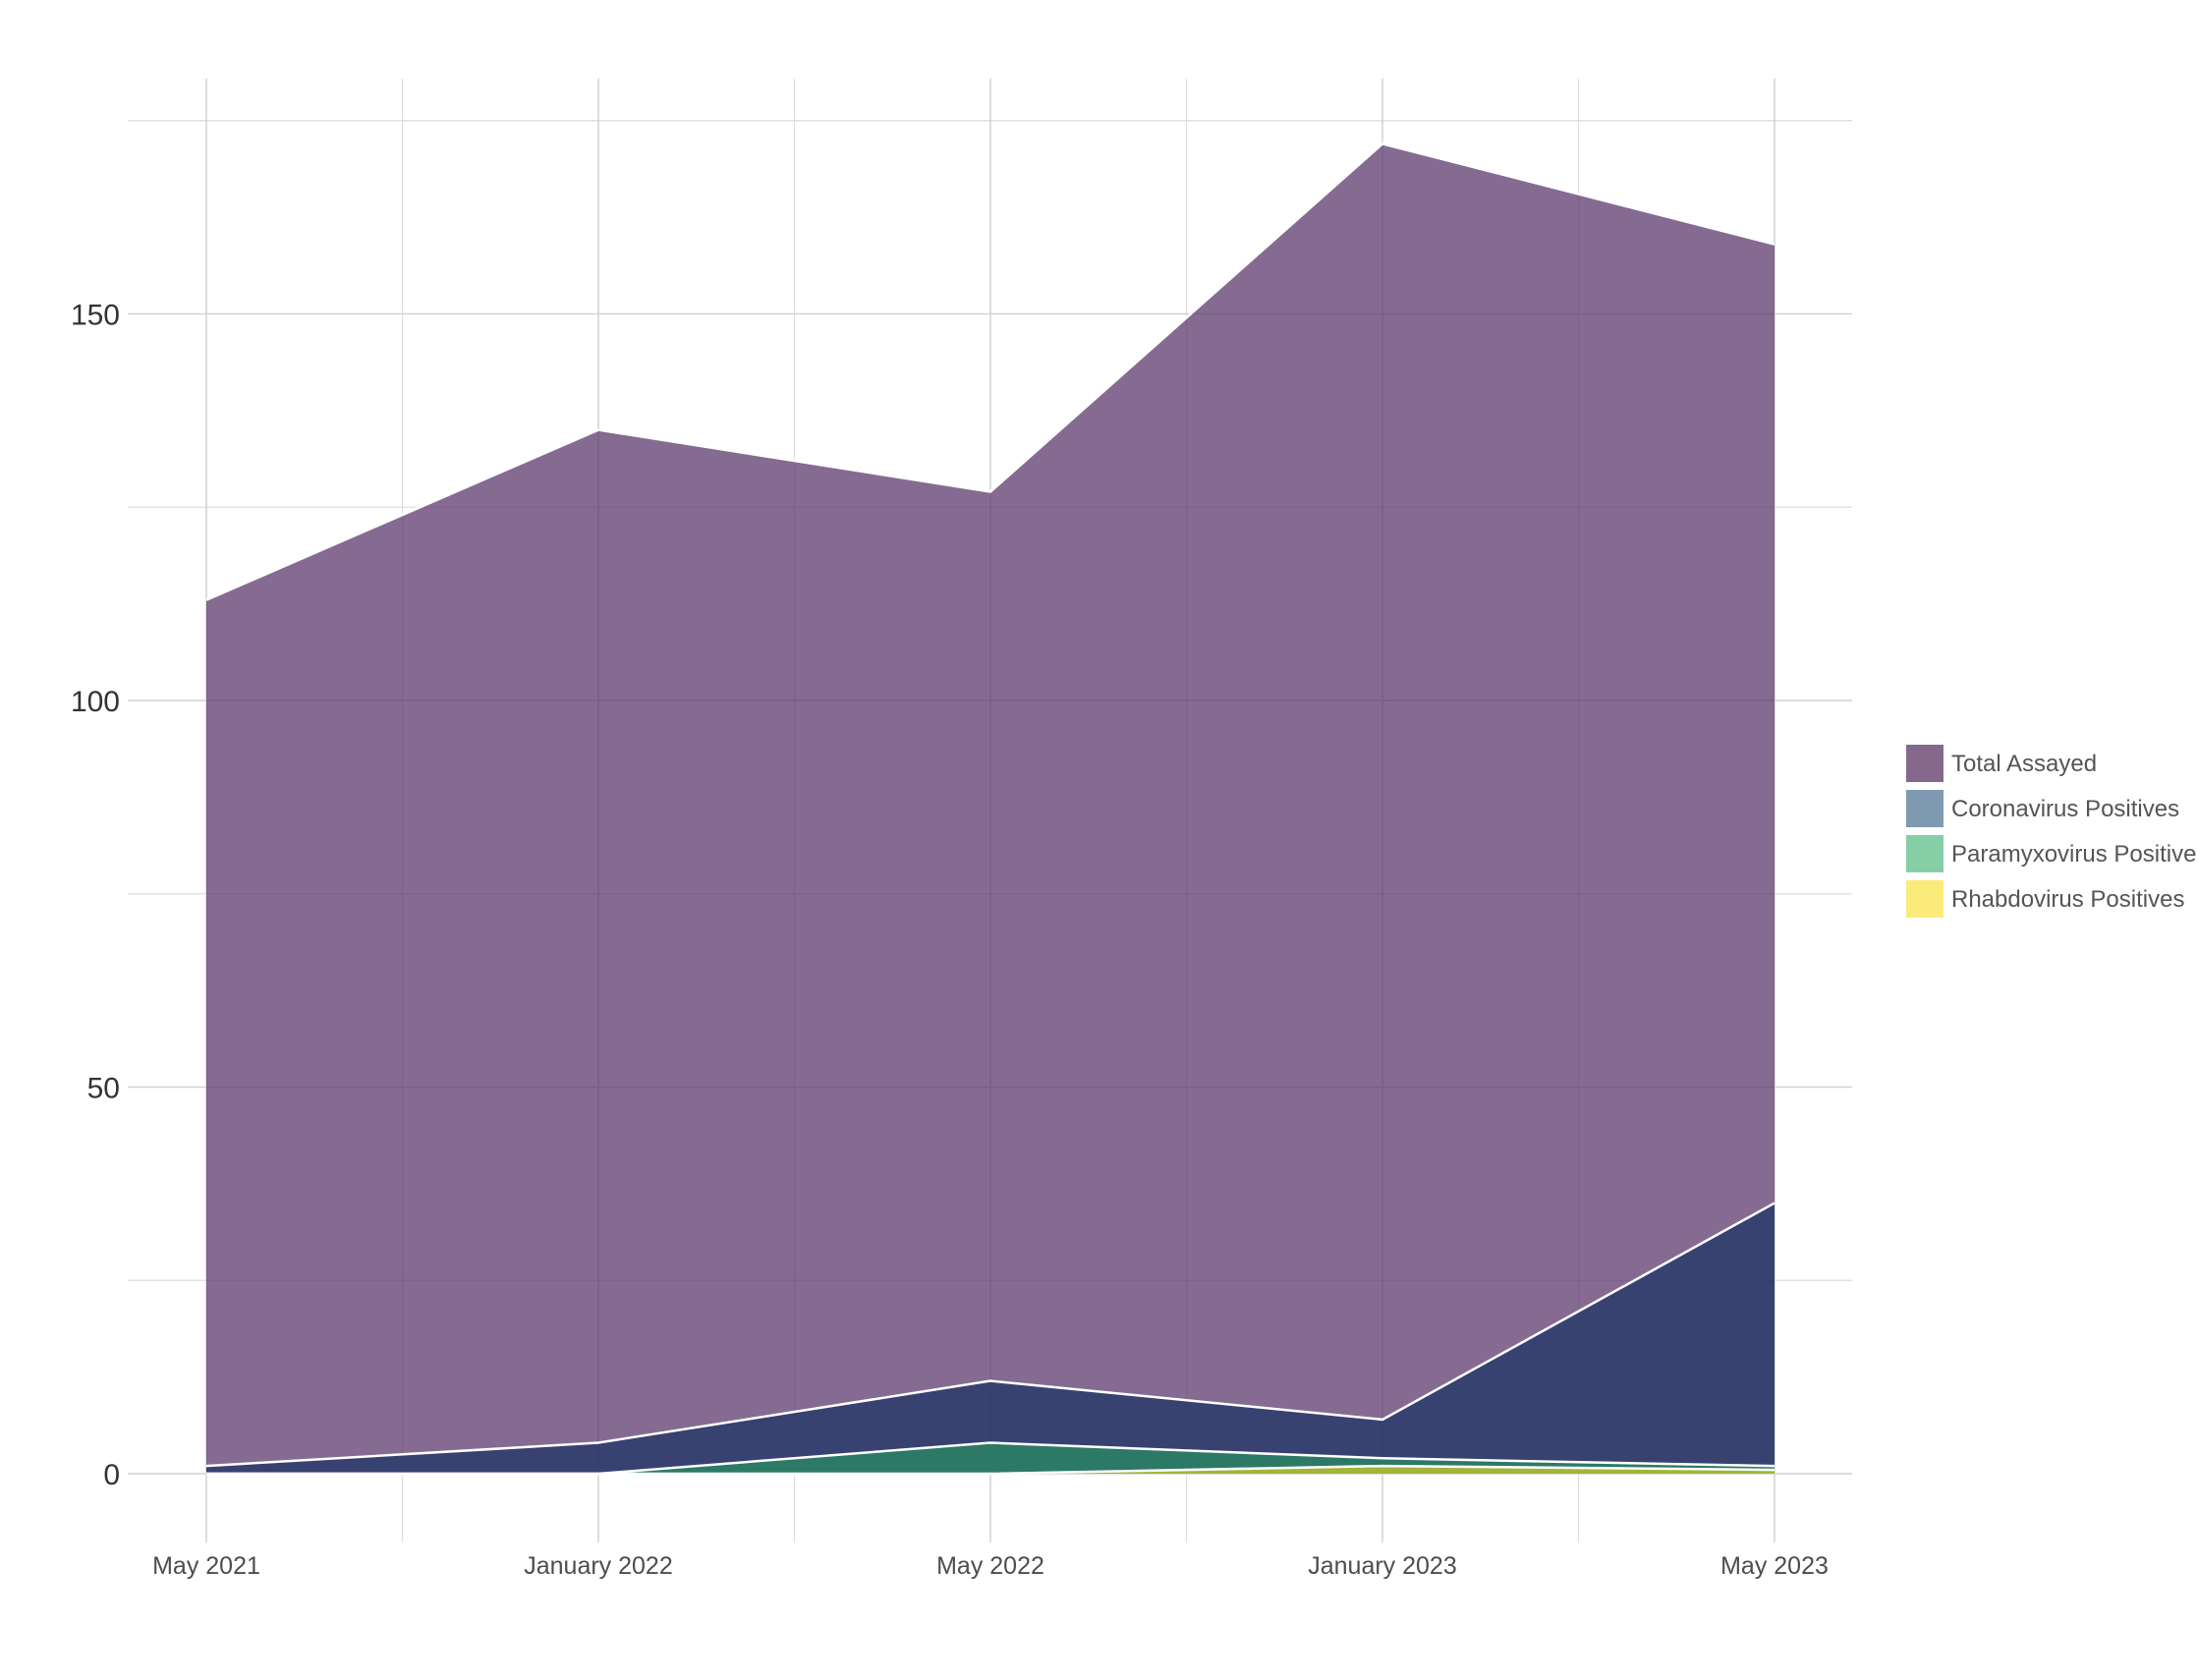 The width and height of the screenshot is (2197, 1680). Describe the element at coordinates (2074, 854) in the screenshot. I see `legend-label: Paramyxovirus Positives` at that location.